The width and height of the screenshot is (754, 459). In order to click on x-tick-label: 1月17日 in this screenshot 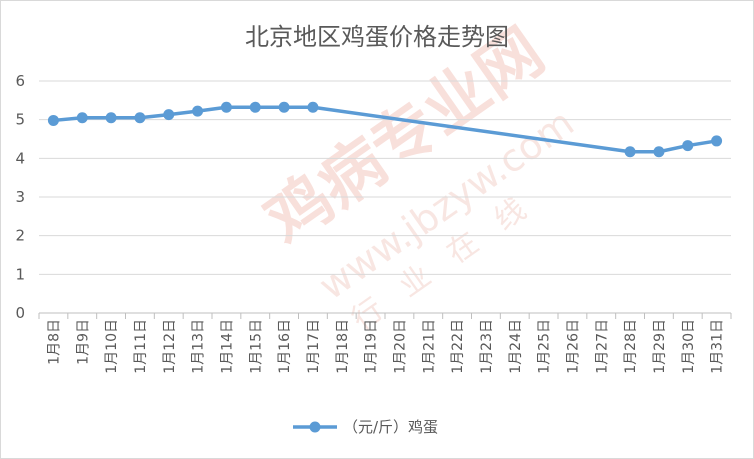, I will do `click(314, 346)`.